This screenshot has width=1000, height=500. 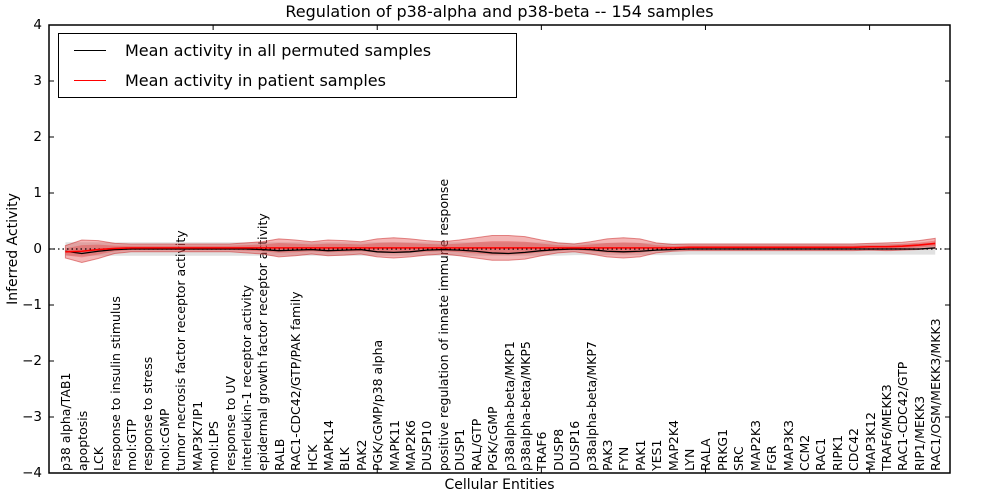 What do you see at coordinates (279, 454) in the screenshot?
I see `x-tick-label: RALB` at bounding box center [279, 454].